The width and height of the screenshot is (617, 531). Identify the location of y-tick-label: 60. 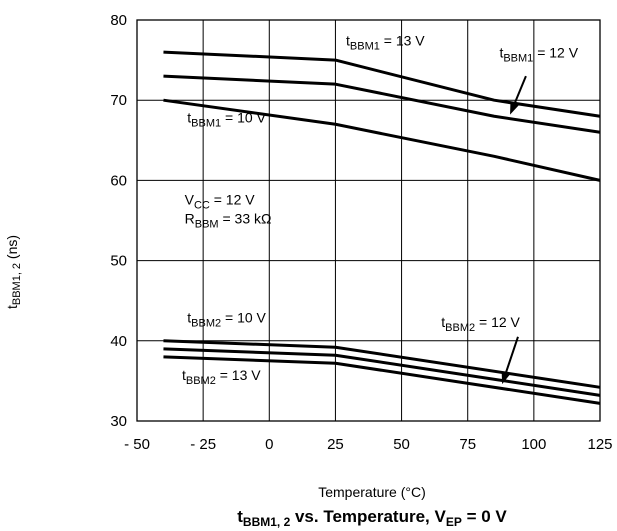
(118, 180).